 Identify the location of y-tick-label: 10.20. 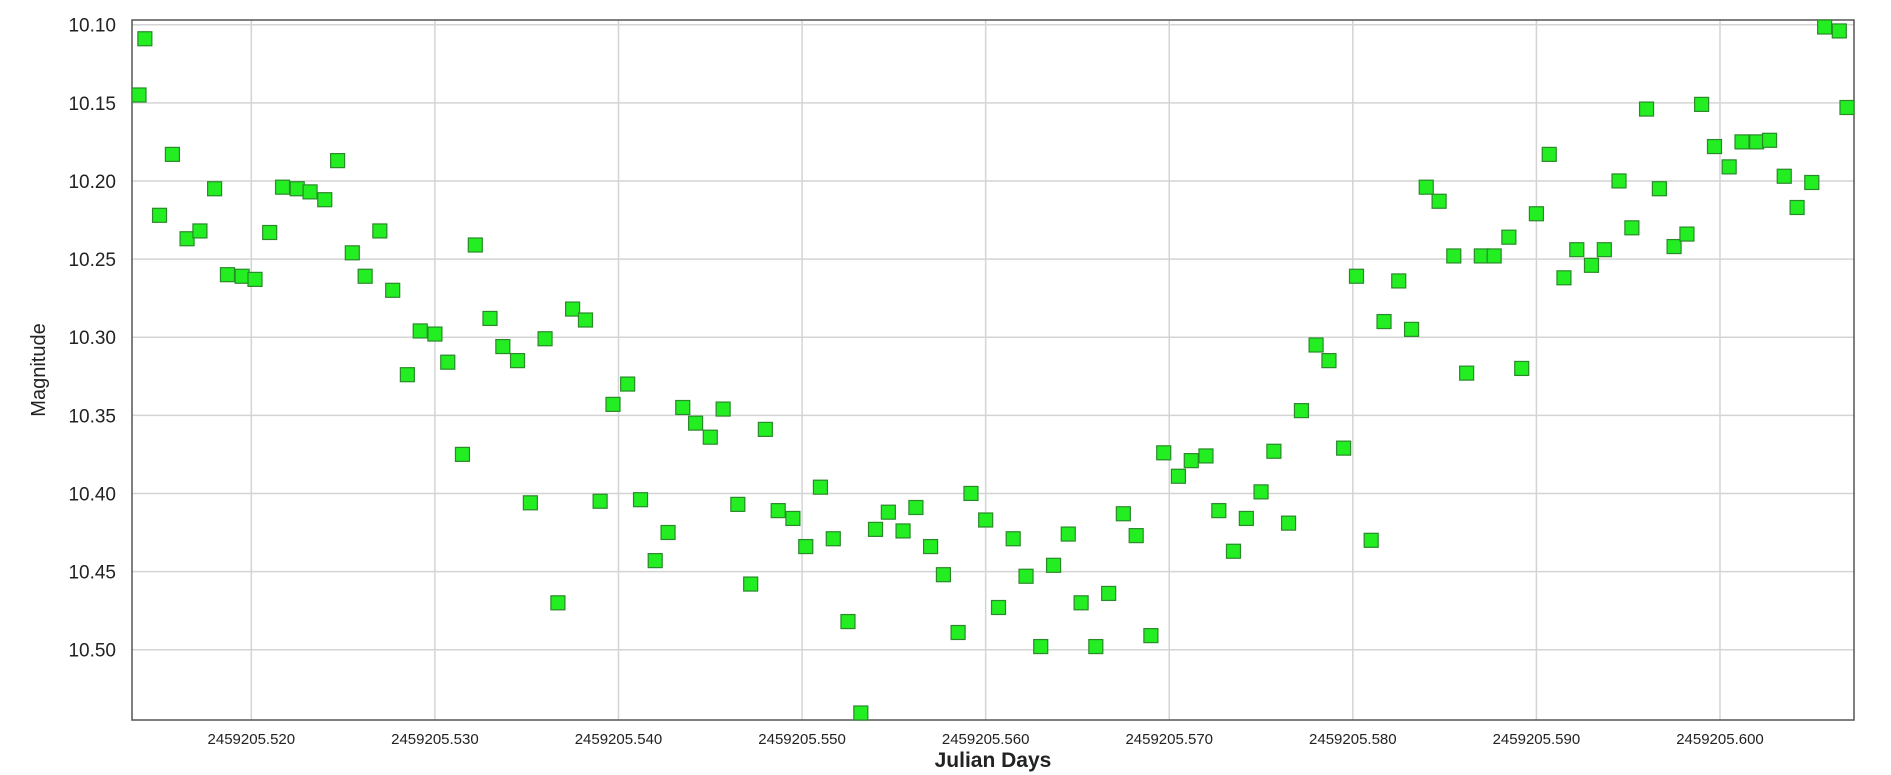
(92, 182).